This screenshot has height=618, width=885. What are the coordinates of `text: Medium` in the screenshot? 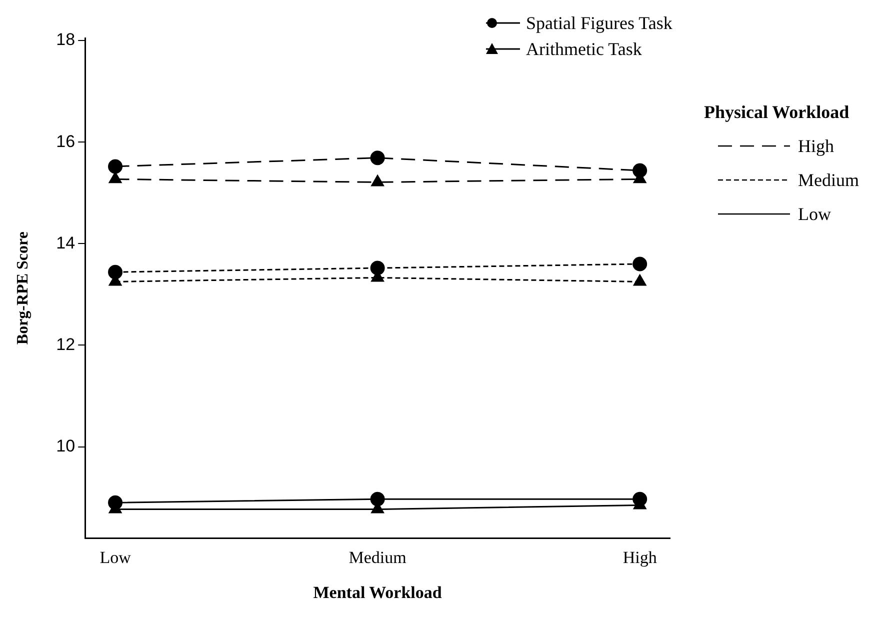 It's located at (828, 180).